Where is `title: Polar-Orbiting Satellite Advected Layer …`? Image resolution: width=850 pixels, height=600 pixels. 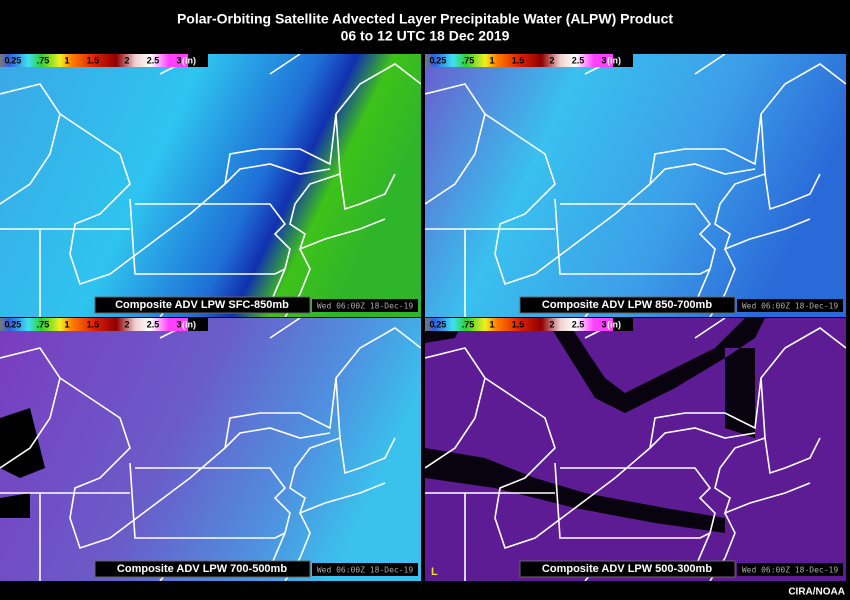
title: Polar-Orbiting Satellite Advected Layer … is located at coordinates (425, 19).